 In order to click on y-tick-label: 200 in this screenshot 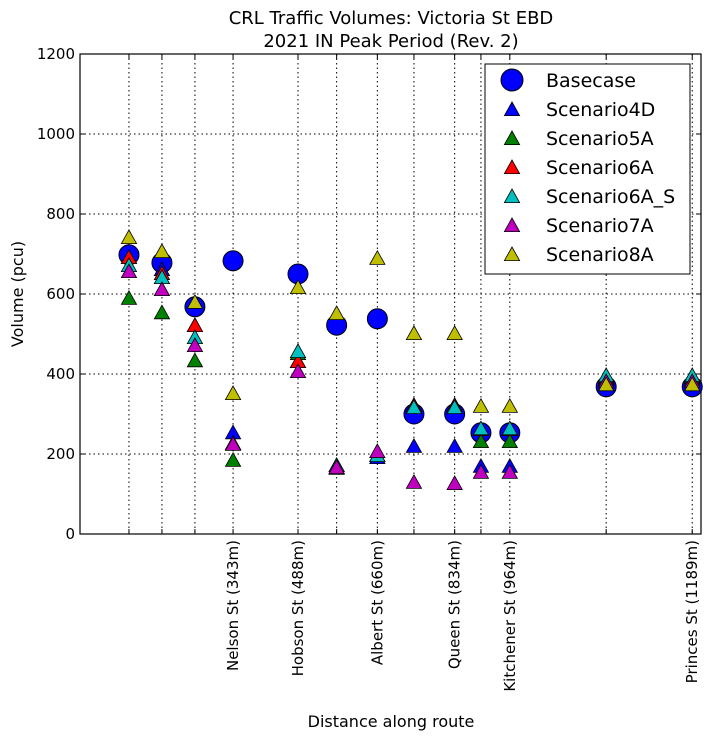, I will do `click(60, 454)`.